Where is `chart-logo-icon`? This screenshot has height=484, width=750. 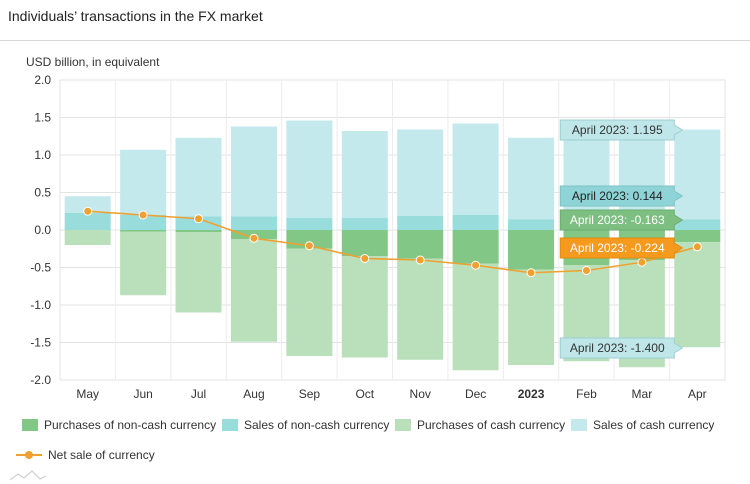 chart-logo-icon is located at coordinates (28, 475).